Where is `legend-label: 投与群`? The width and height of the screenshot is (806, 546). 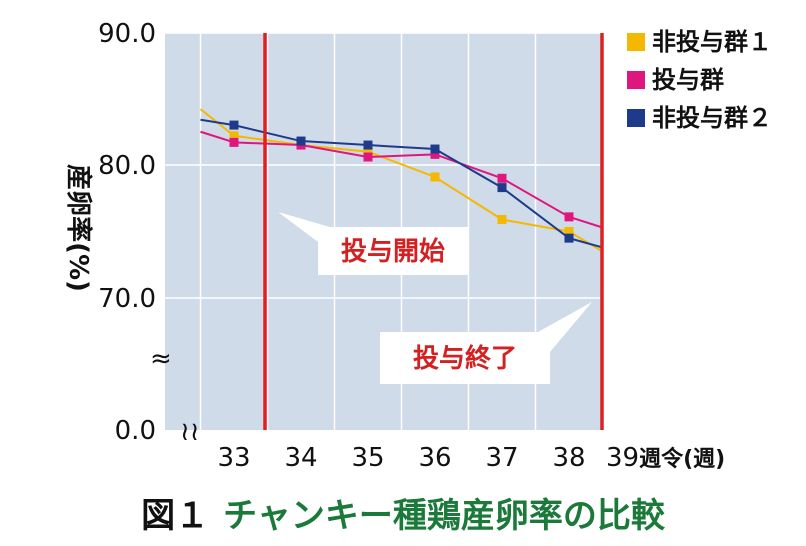
legend-label: 投与群 is located at coordinates (688, 80).